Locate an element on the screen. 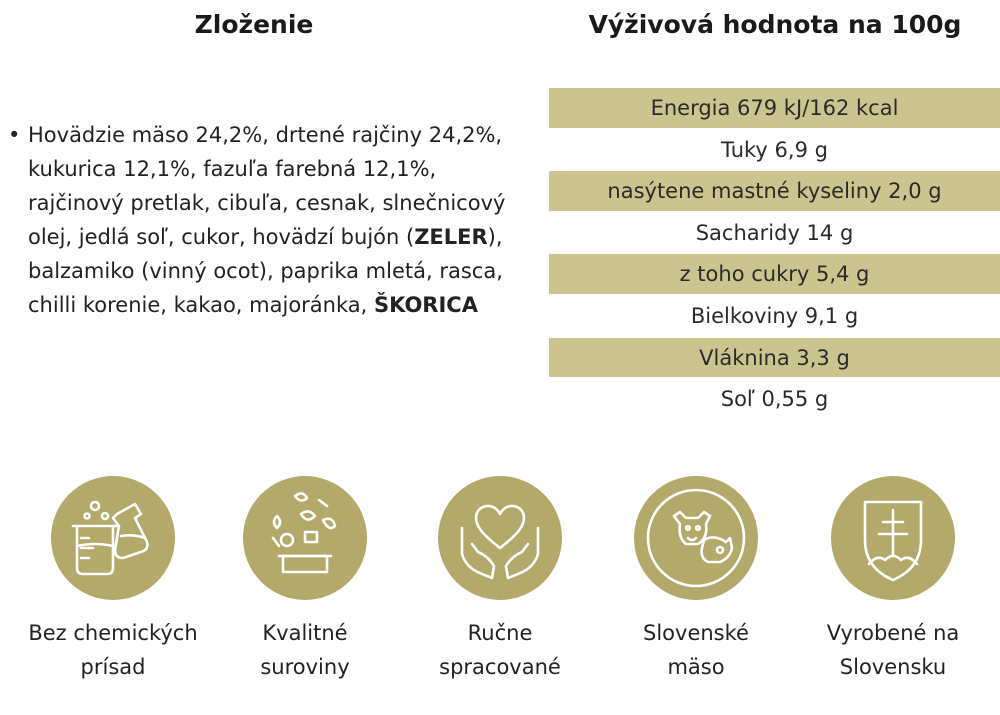 The image size is (1000, 715). nutrition-row-protein: Bielkoviny 9,1 g is located at coordinates (774, 317).